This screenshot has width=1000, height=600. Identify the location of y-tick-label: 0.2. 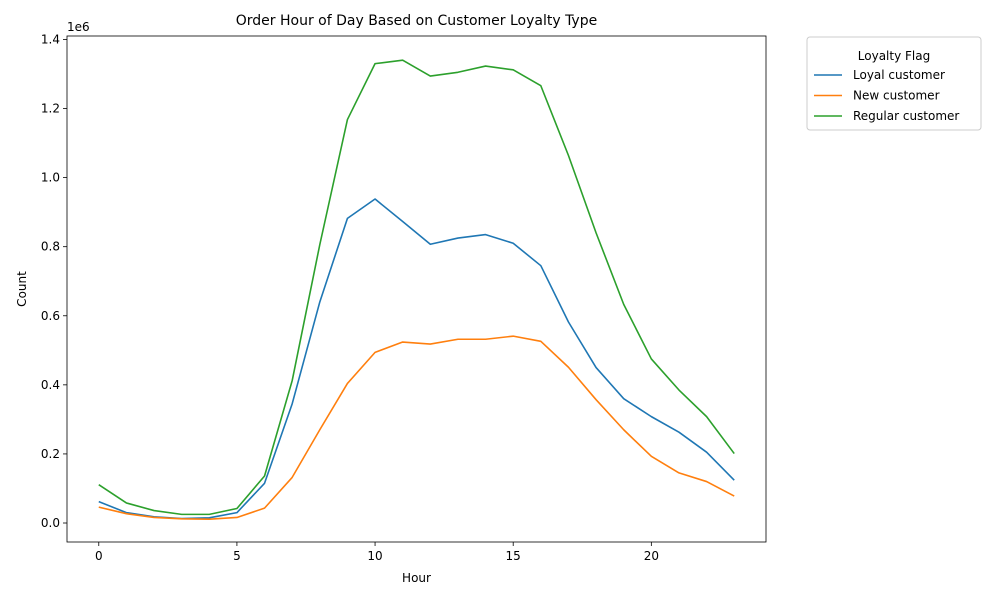
(50, 454).